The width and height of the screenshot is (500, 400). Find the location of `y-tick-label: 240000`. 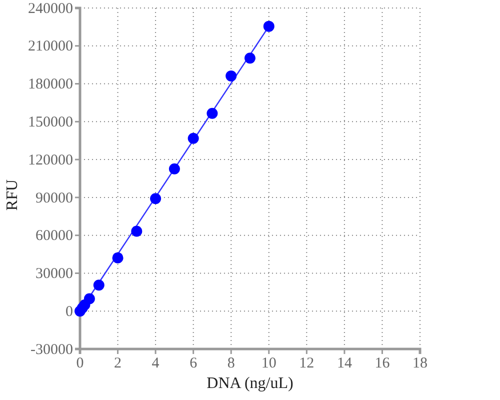

y-tick-label: 240000 is located at coordinates (50, 8).